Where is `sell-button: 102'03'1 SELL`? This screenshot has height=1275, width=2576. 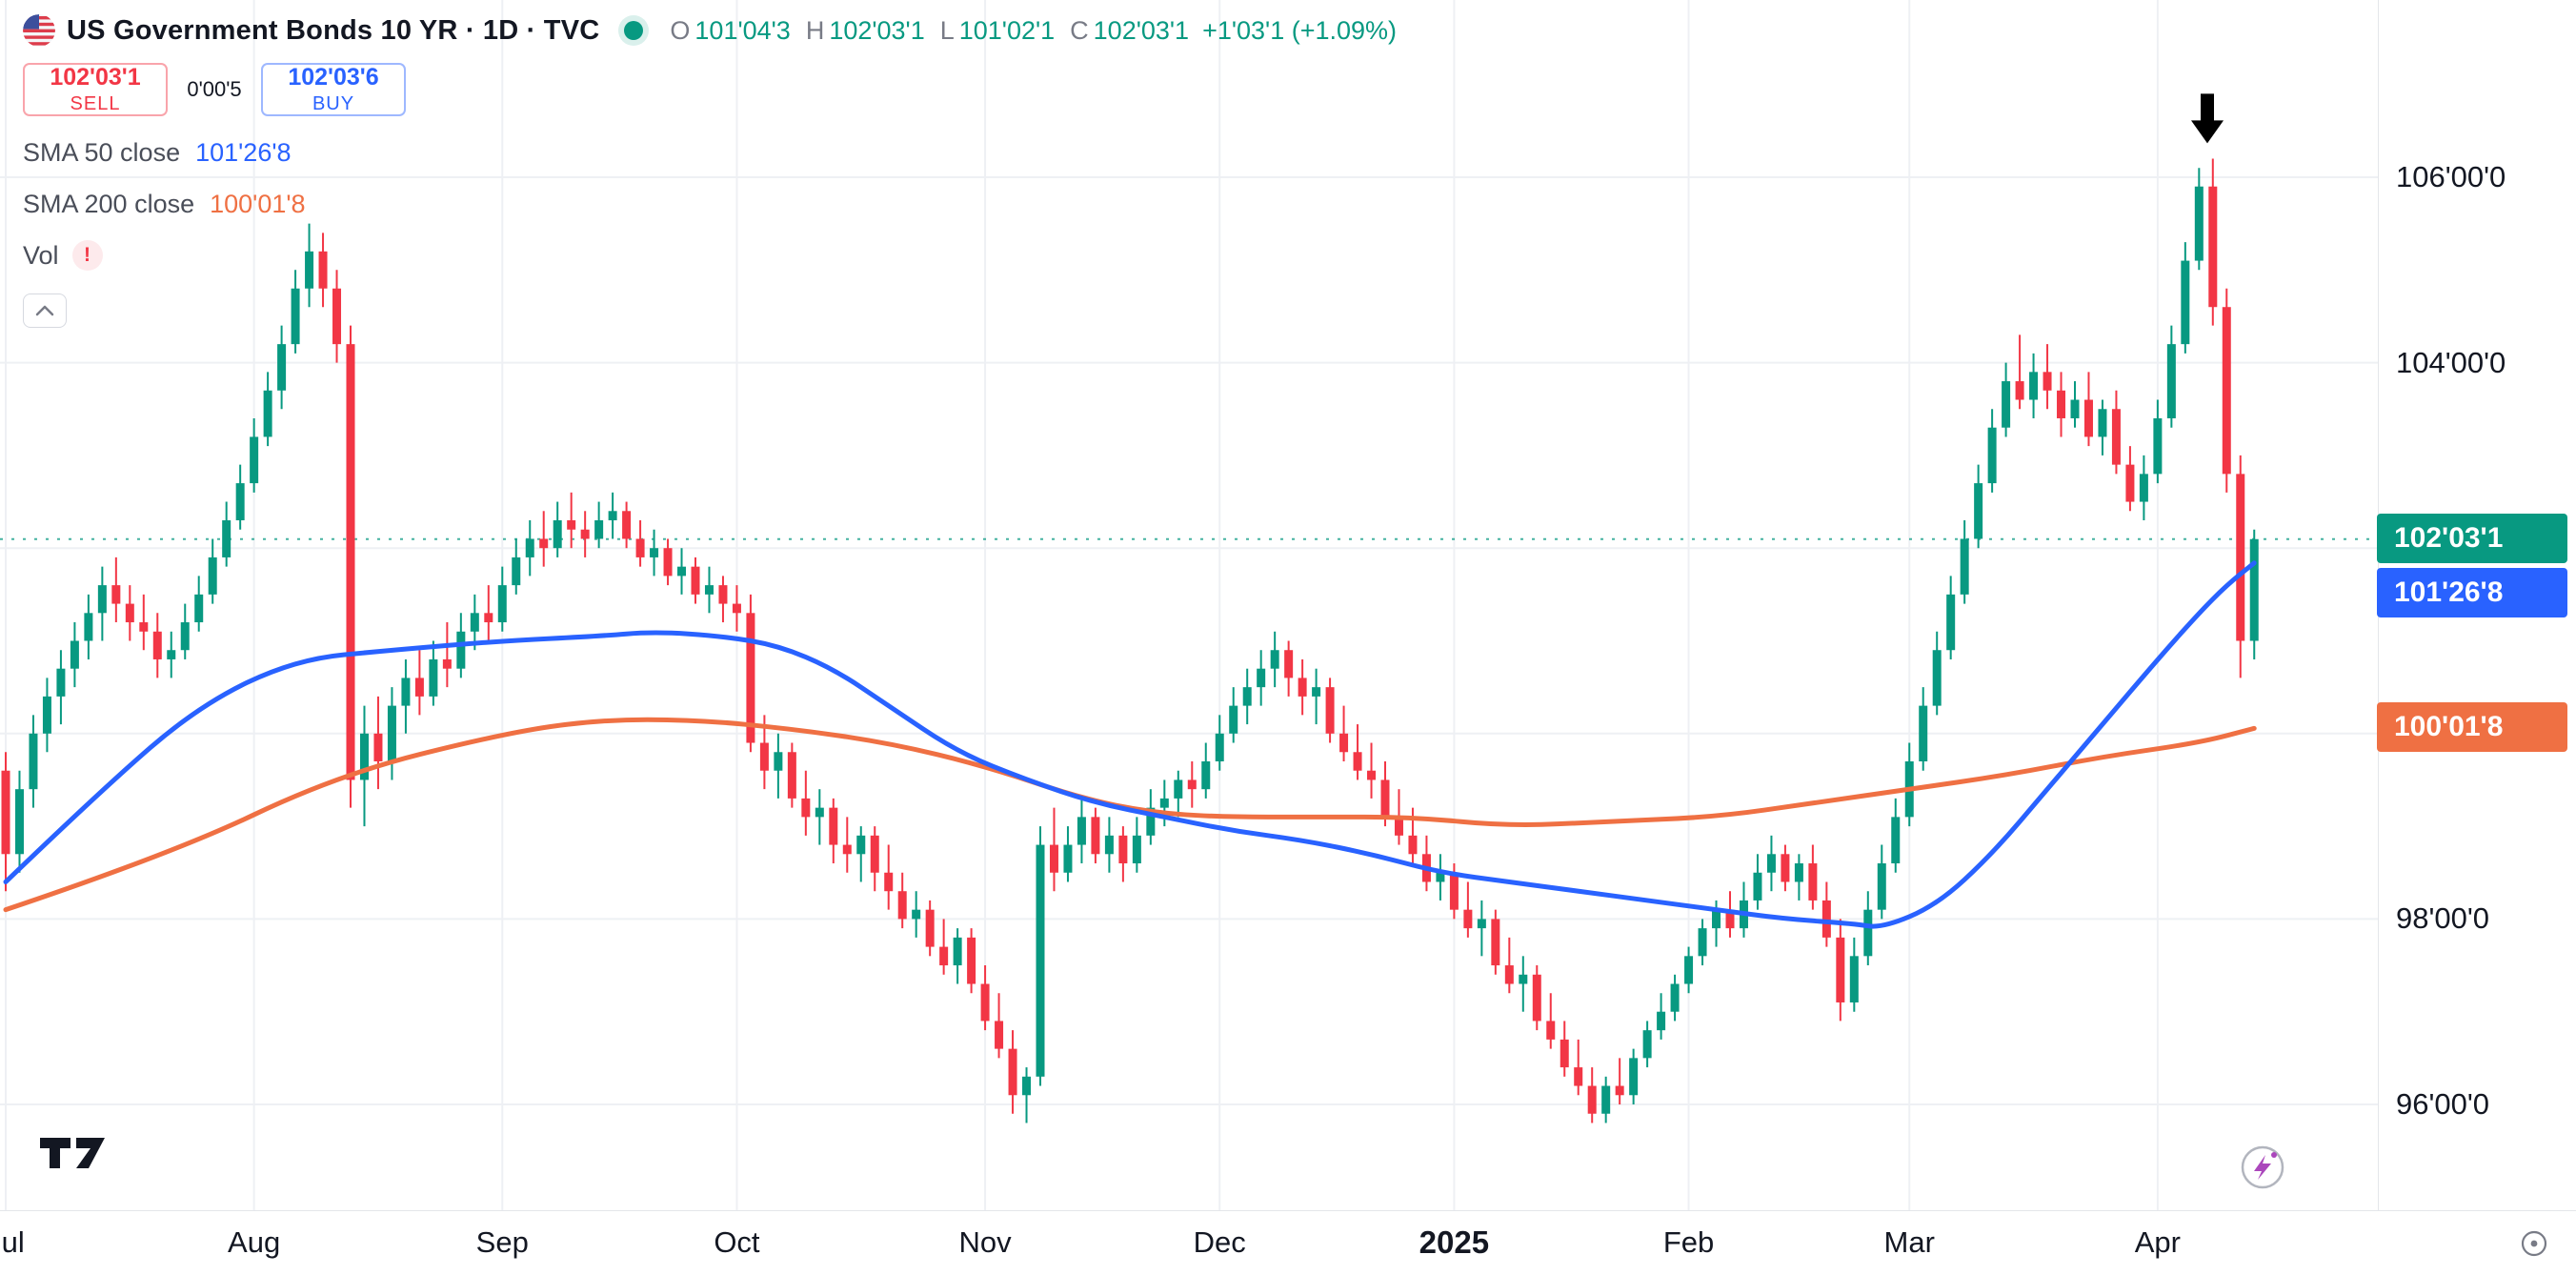
sell-button: 102'03'1 SELL is located at coordinates (95, 89).